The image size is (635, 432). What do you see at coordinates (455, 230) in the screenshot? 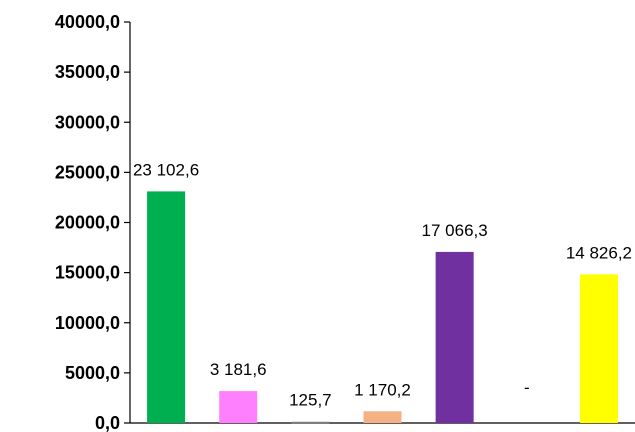
I see `bar-data-label: 17 066,3` at bounding box center [455, 230].